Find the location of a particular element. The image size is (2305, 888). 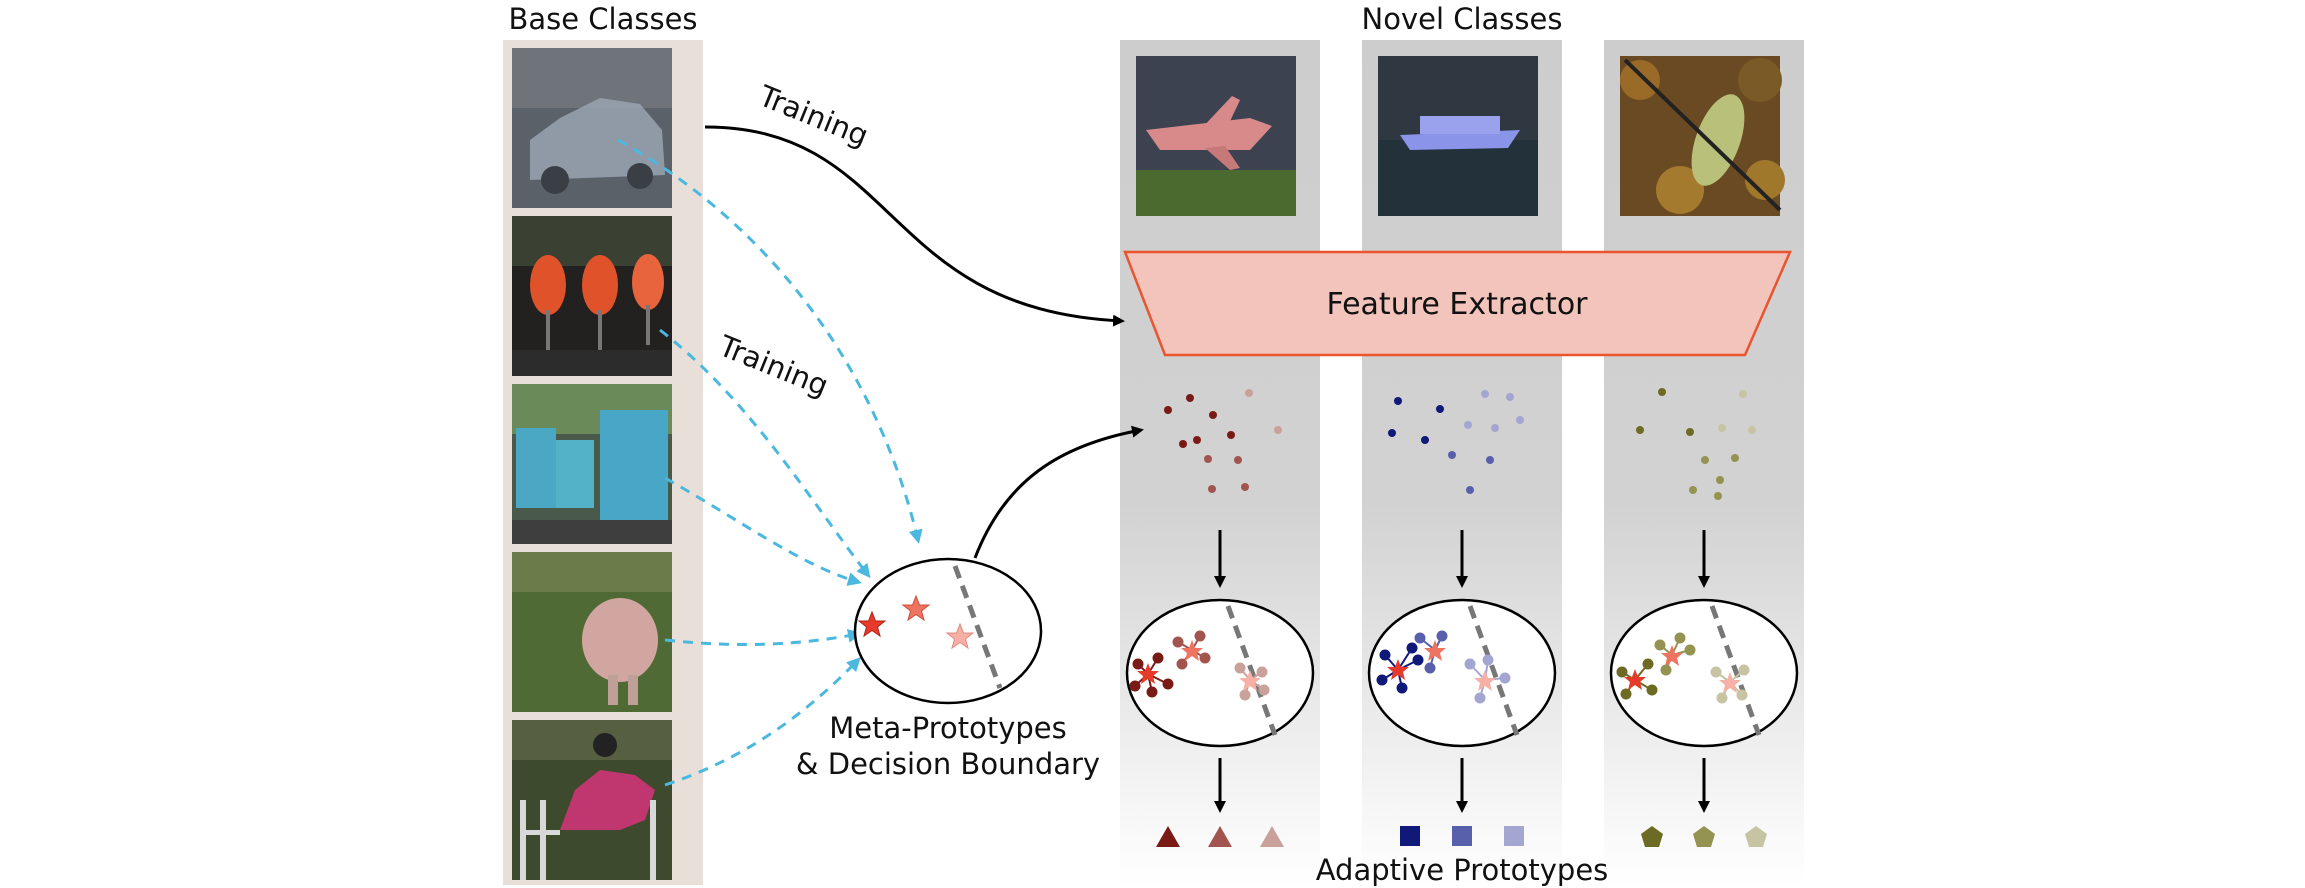

novel-image-airplane is located at coordinates (1216, 136).